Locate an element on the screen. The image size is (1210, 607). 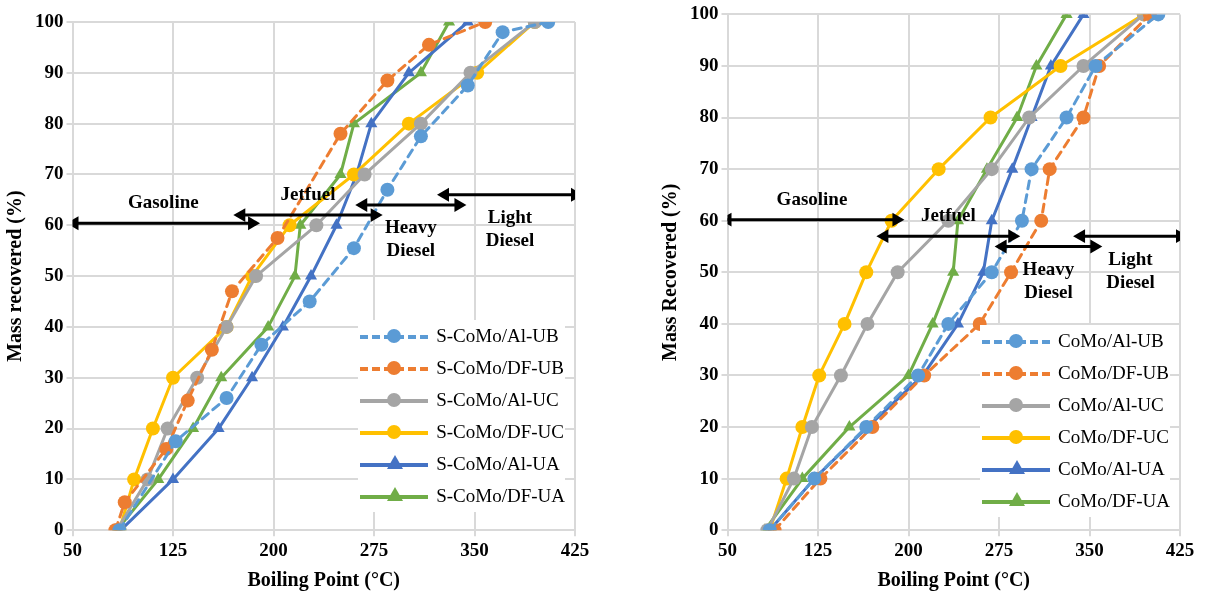
y-tick-label: 50 is located at coordinates (709, 271).